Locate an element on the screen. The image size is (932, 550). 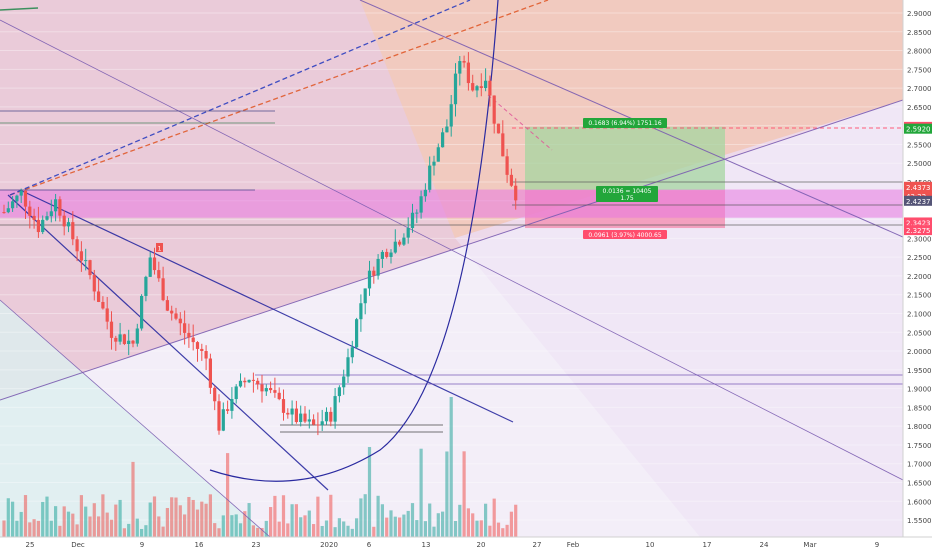
volume-series is located at coordinates (260, 467).